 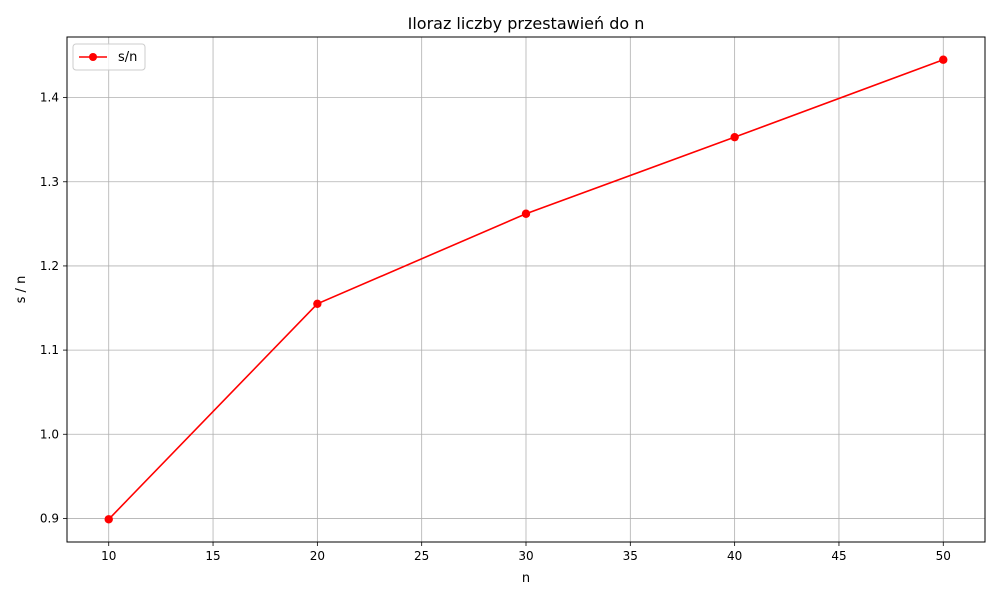 I want to click on x-tick-label: 45, so click(x=838, y=556).